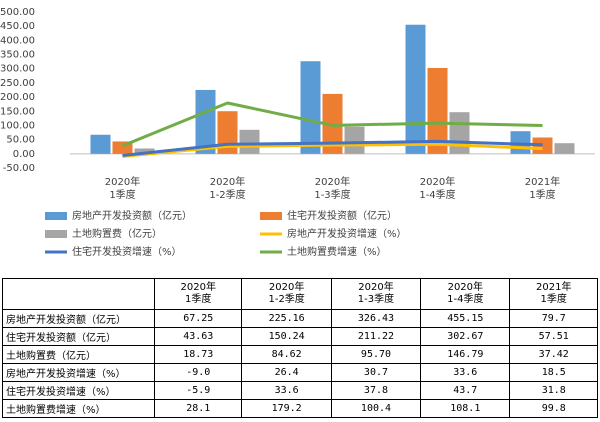  I want to click on x-tick-label: 1-3季度, so click(332, 194).